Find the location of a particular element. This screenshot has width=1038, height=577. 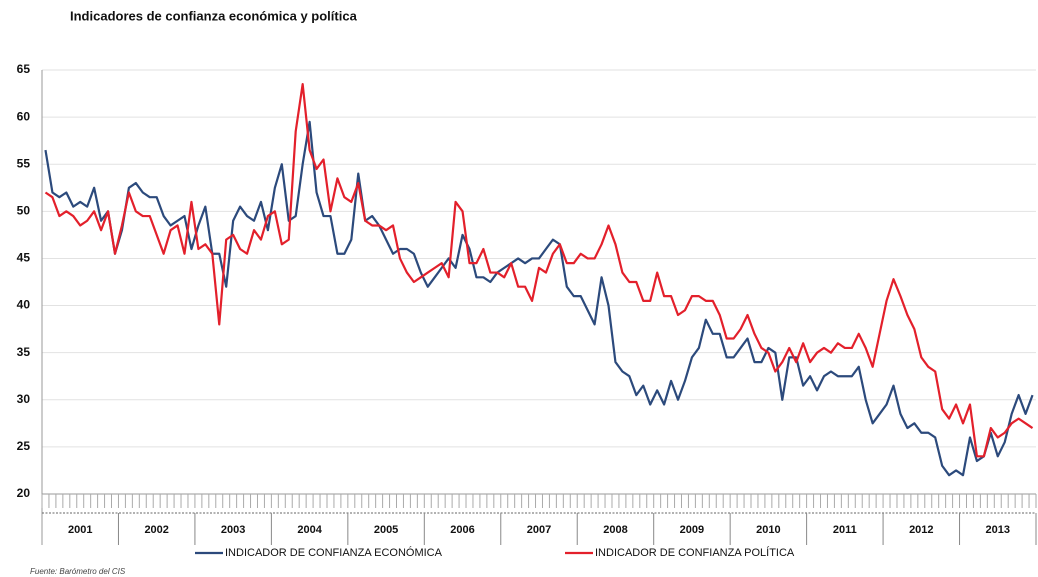

x-tick-label: 2012 is located at coordinates (921, 530).